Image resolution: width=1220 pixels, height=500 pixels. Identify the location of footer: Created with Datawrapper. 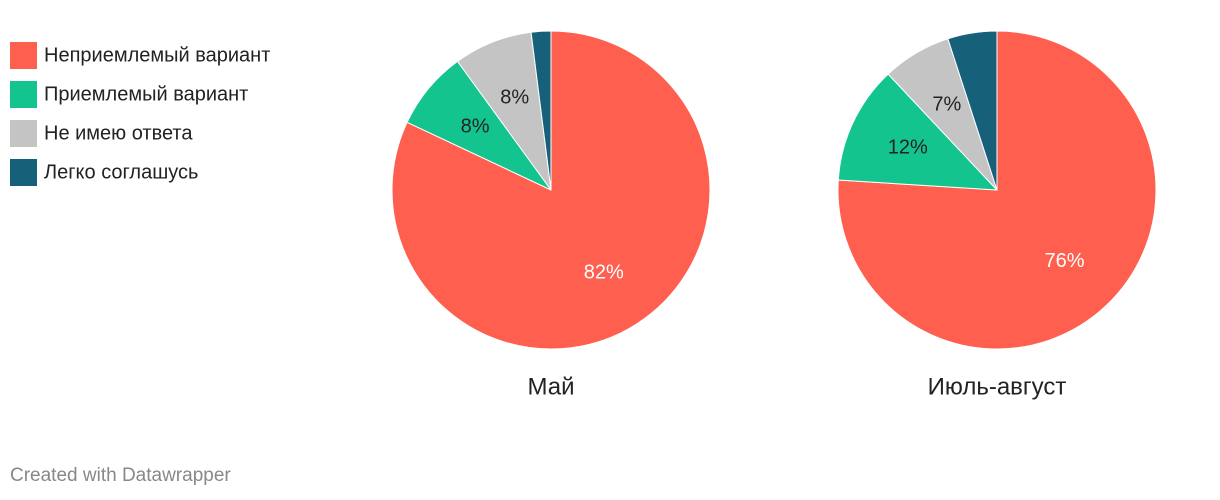
(120, 475).